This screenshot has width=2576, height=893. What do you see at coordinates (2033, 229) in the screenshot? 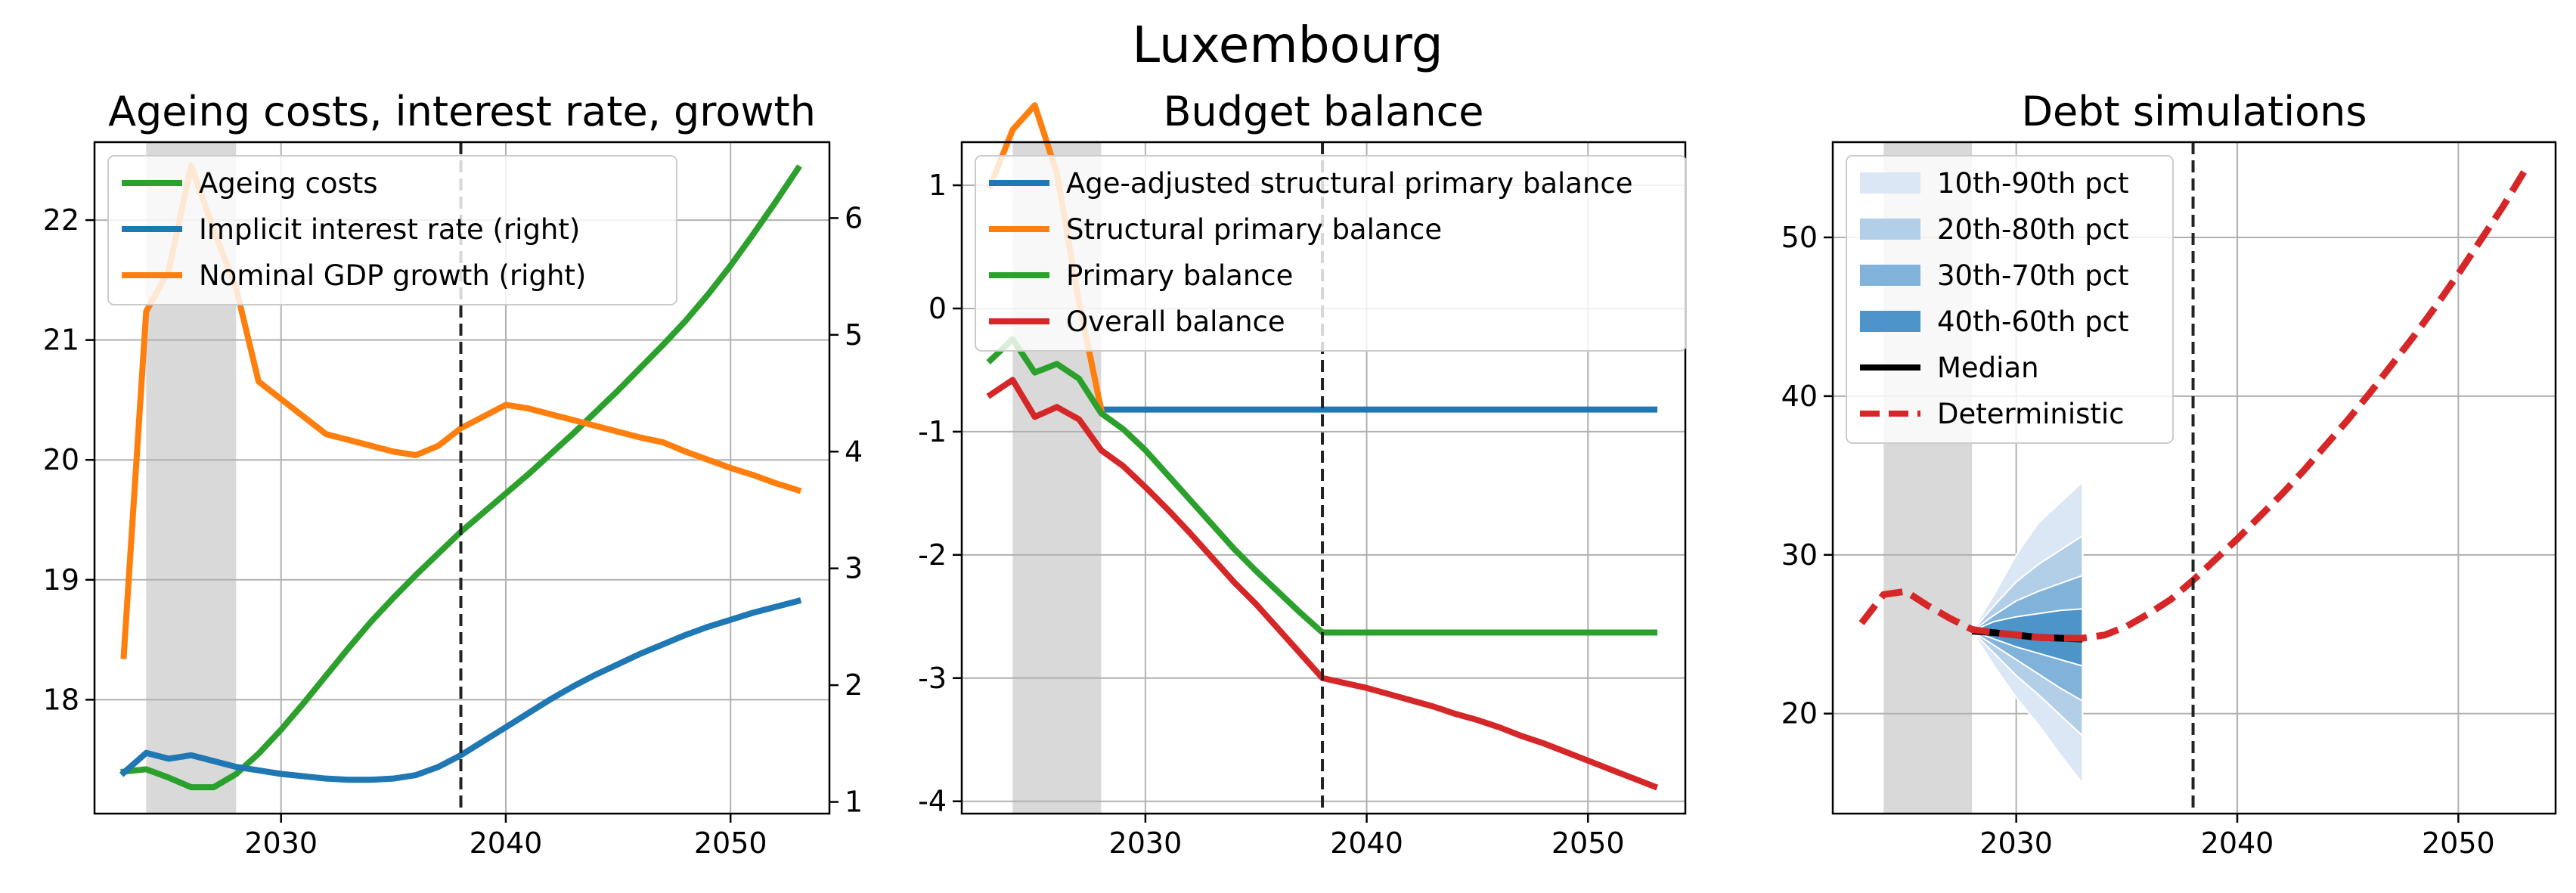
I see `legend-label: 20th-80th pct` at bounding box center [2033, 229].